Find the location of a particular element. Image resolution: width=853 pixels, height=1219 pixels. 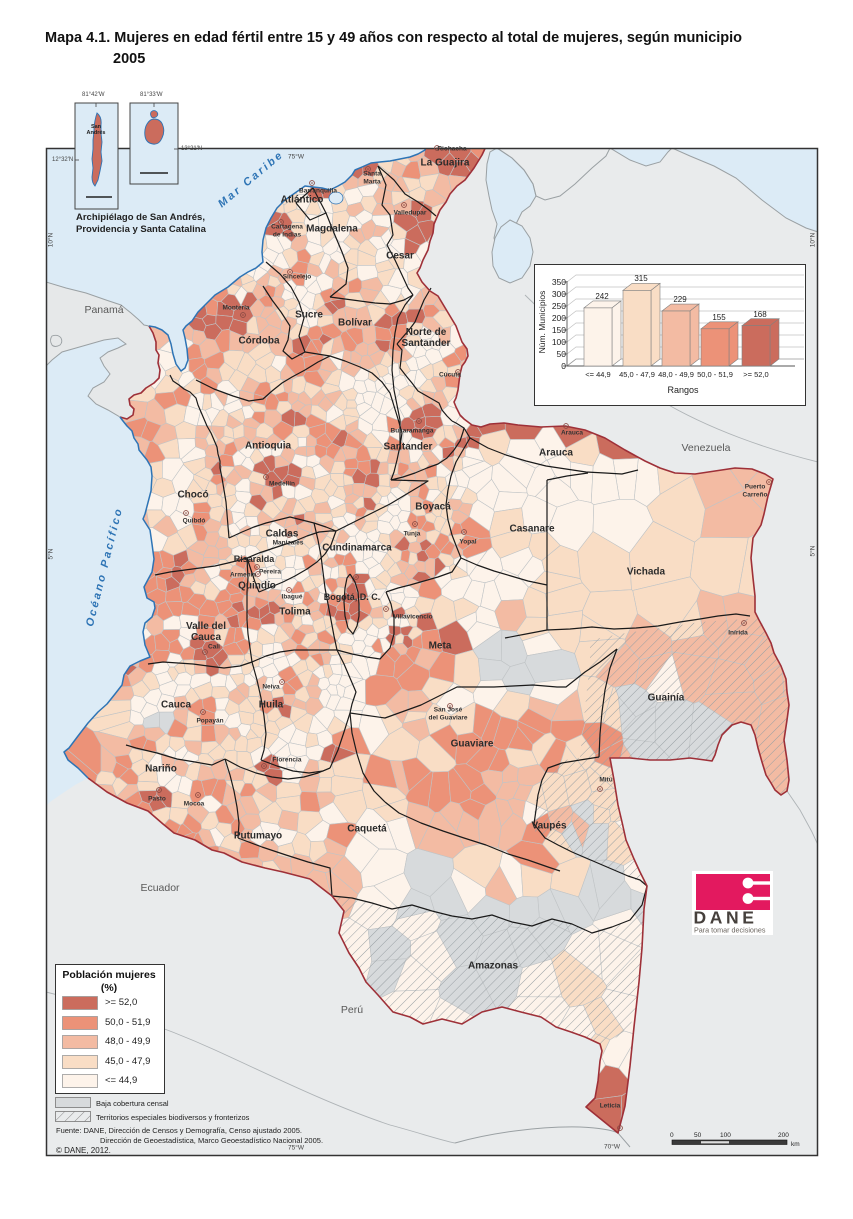

svg-text: km is located at coordinates (795, 1144).